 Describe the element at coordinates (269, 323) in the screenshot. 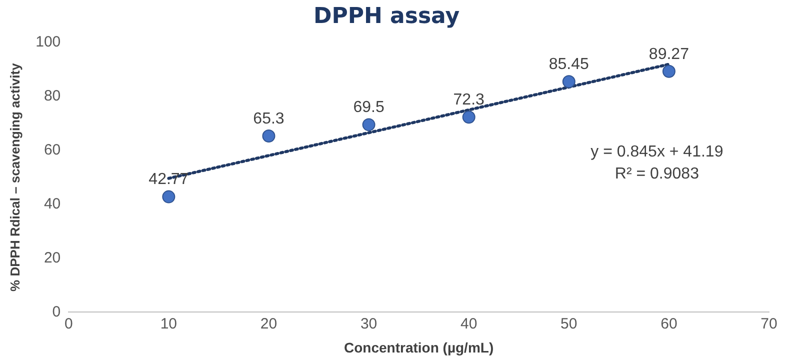

I see `x-tick-label: 20` at that location.